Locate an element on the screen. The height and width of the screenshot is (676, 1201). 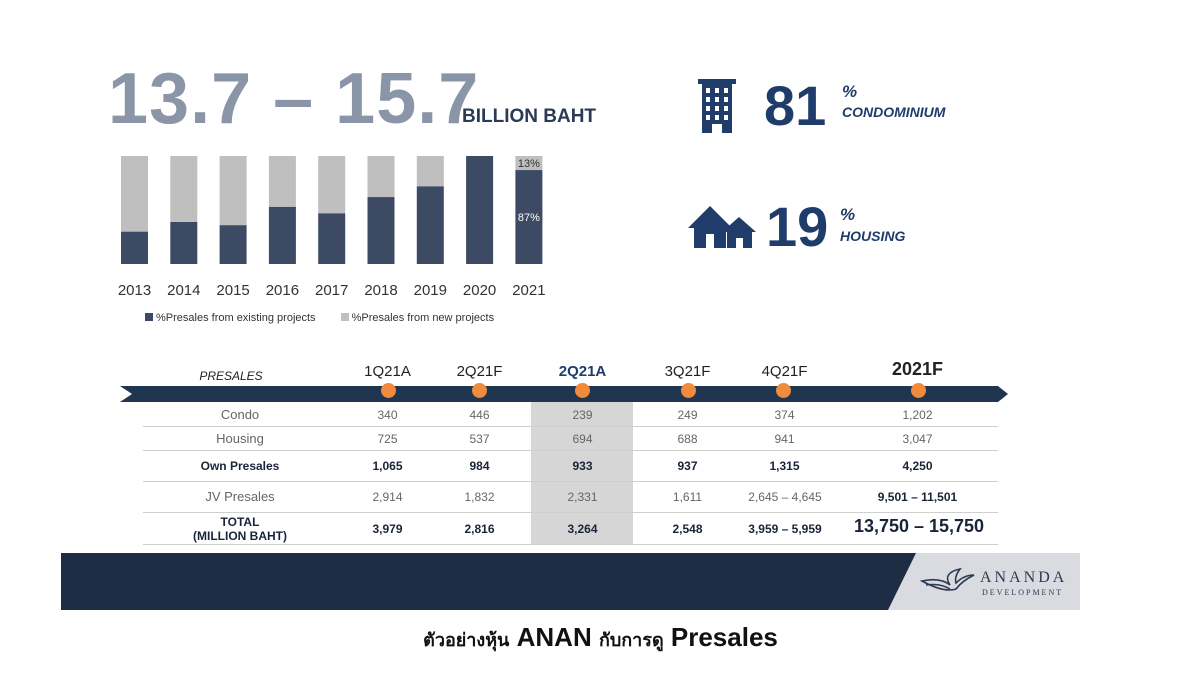
ananda-wing-icon is located at coordinates (947, 583).